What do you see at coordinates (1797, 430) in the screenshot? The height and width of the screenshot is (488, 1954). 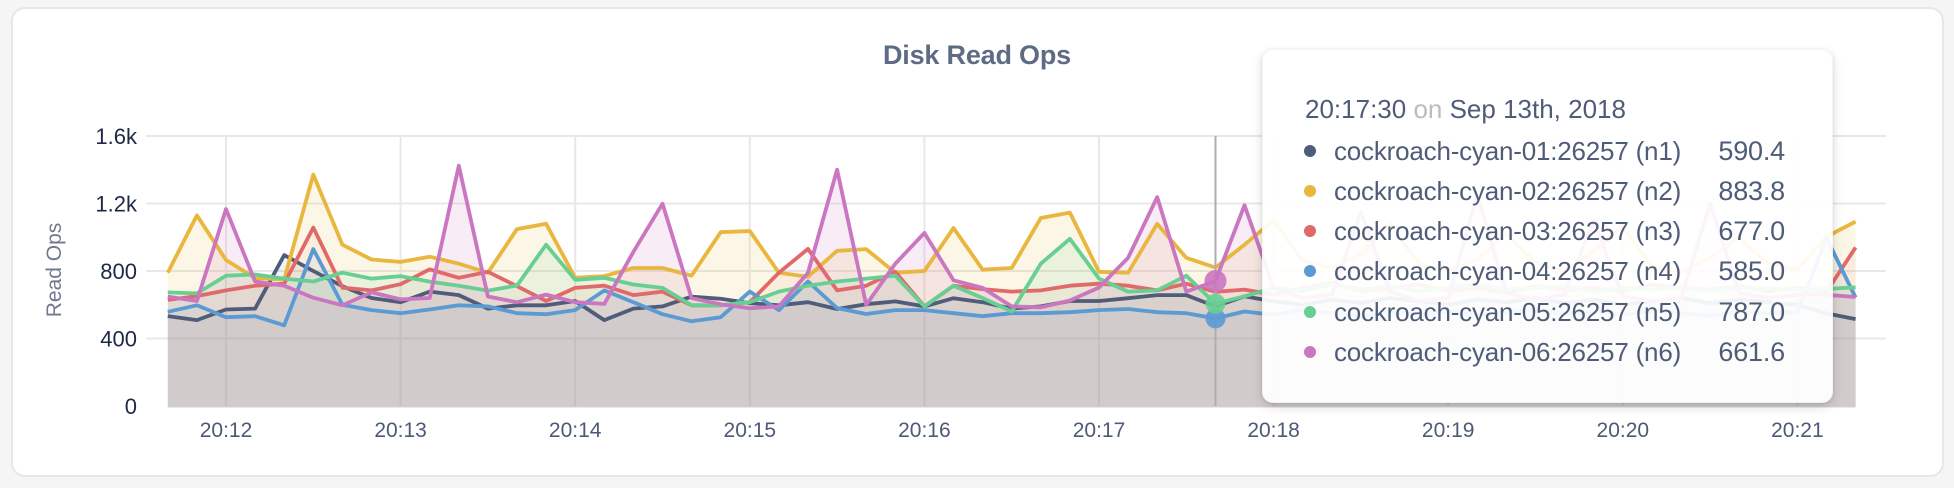 I see `svg-text: 20:21` at bounding box center [1797, 430].